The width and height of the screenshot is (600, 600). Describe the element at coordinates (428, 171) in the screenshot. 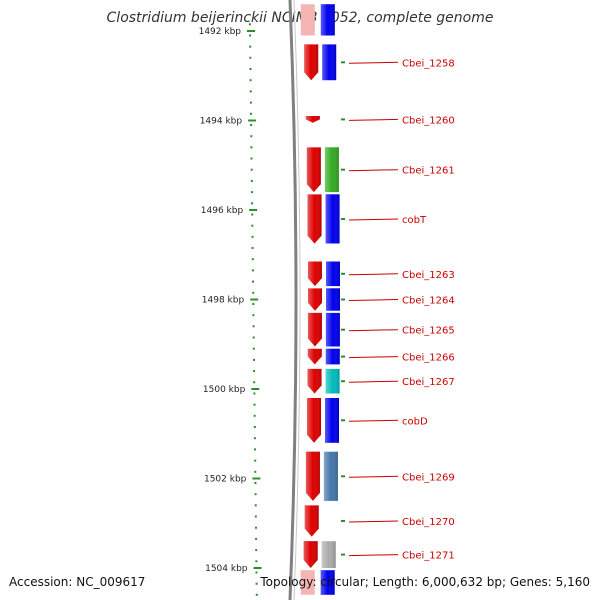

I see `gene-label: Cbei_1261` at that location.